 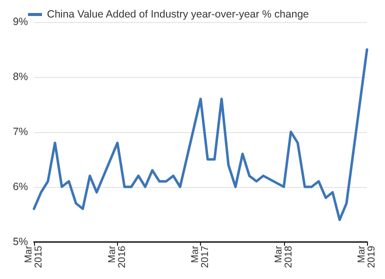 What do you see at coordinates (20, 22) in the screenshot?
I see `y-tick-label: 9%` at bounding box center [20, 22].